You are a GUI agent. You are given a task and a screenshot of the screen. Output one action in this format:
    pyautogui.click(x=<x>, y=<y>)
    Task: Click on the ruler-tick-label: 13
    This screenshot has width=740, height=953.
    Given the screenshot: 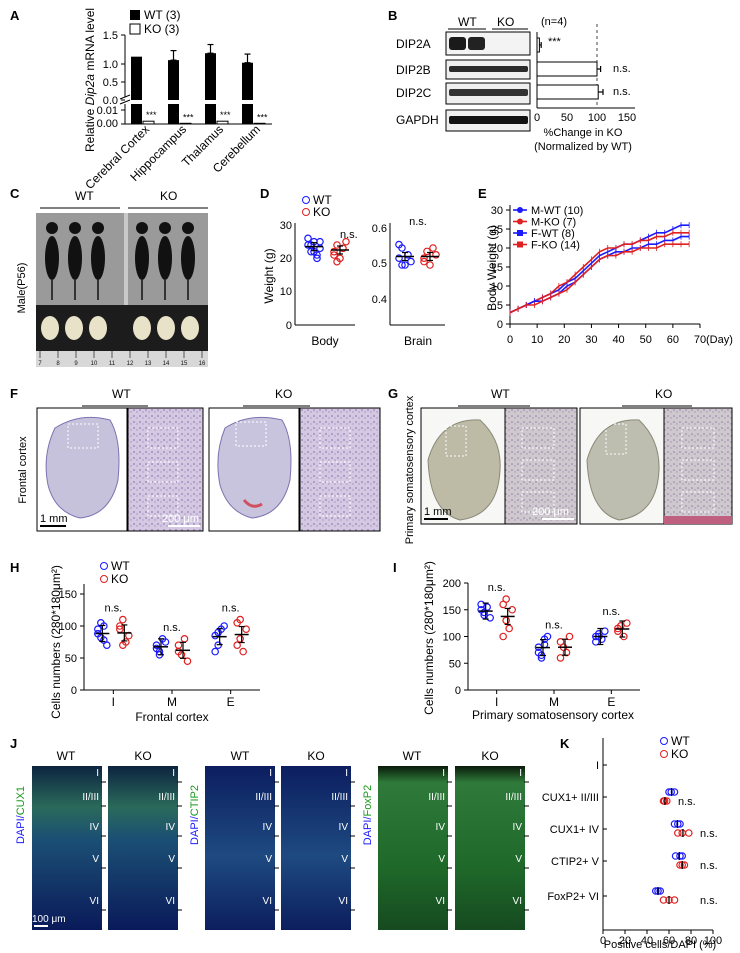 What is the action you would take?
    pyautogui.click(x=148, y=364)
    